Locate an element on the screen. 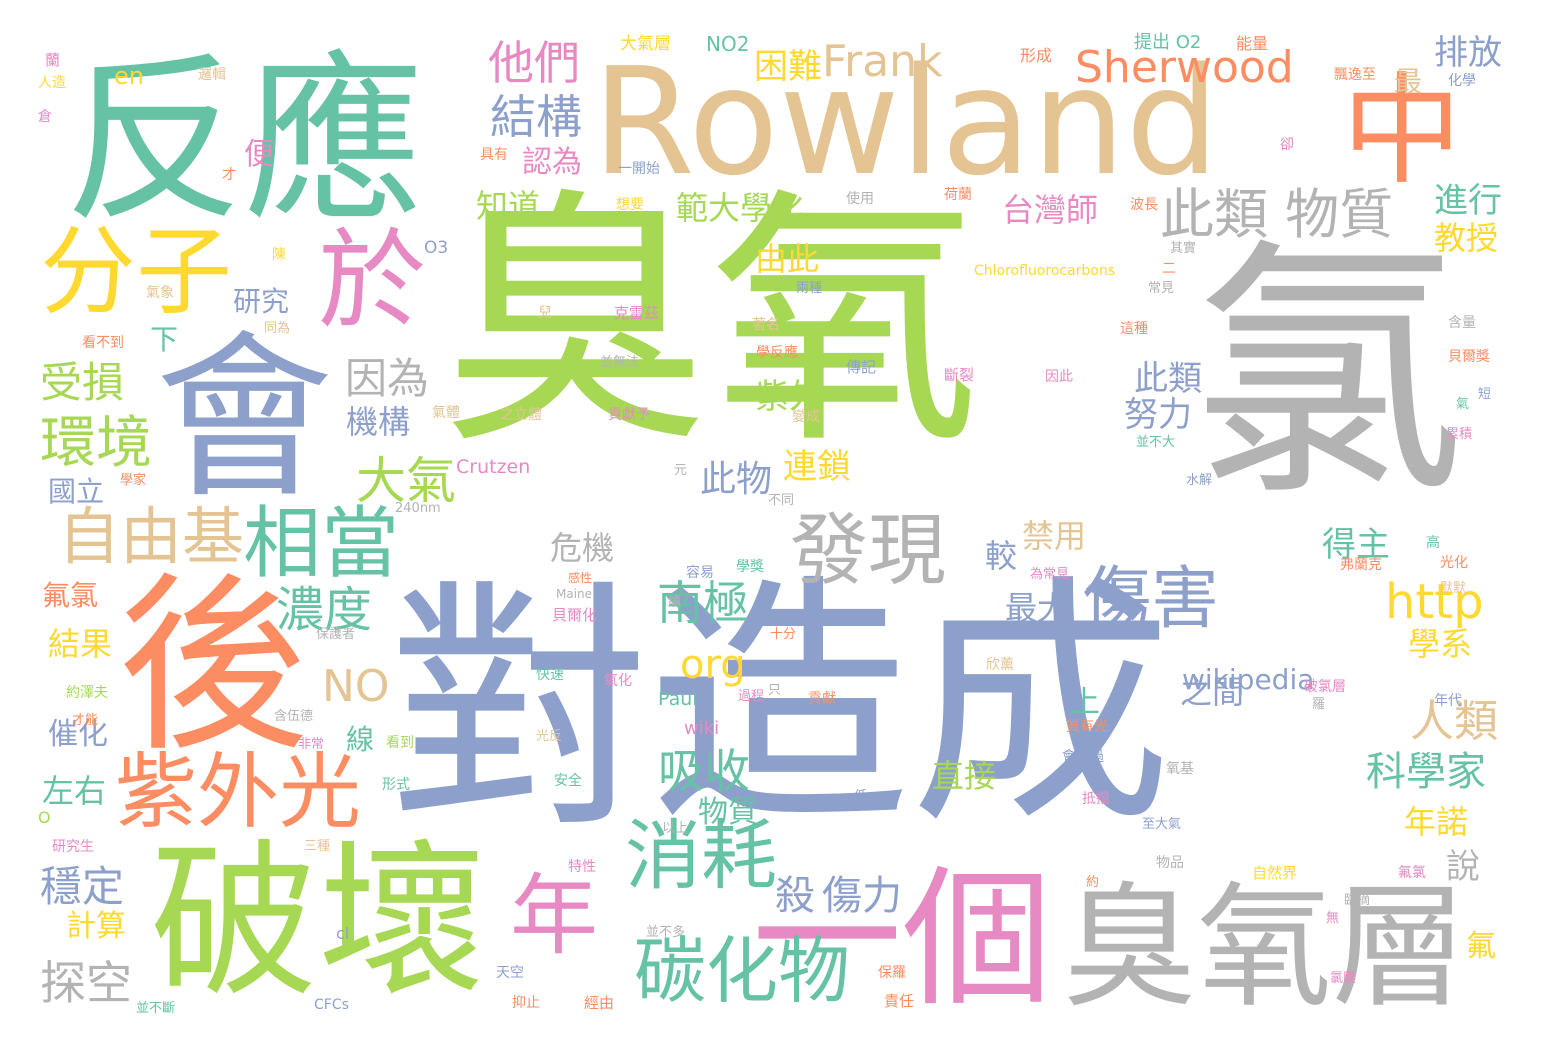 The image size is (1548, 1052). word-en: en is located at coordinates (129, 76).